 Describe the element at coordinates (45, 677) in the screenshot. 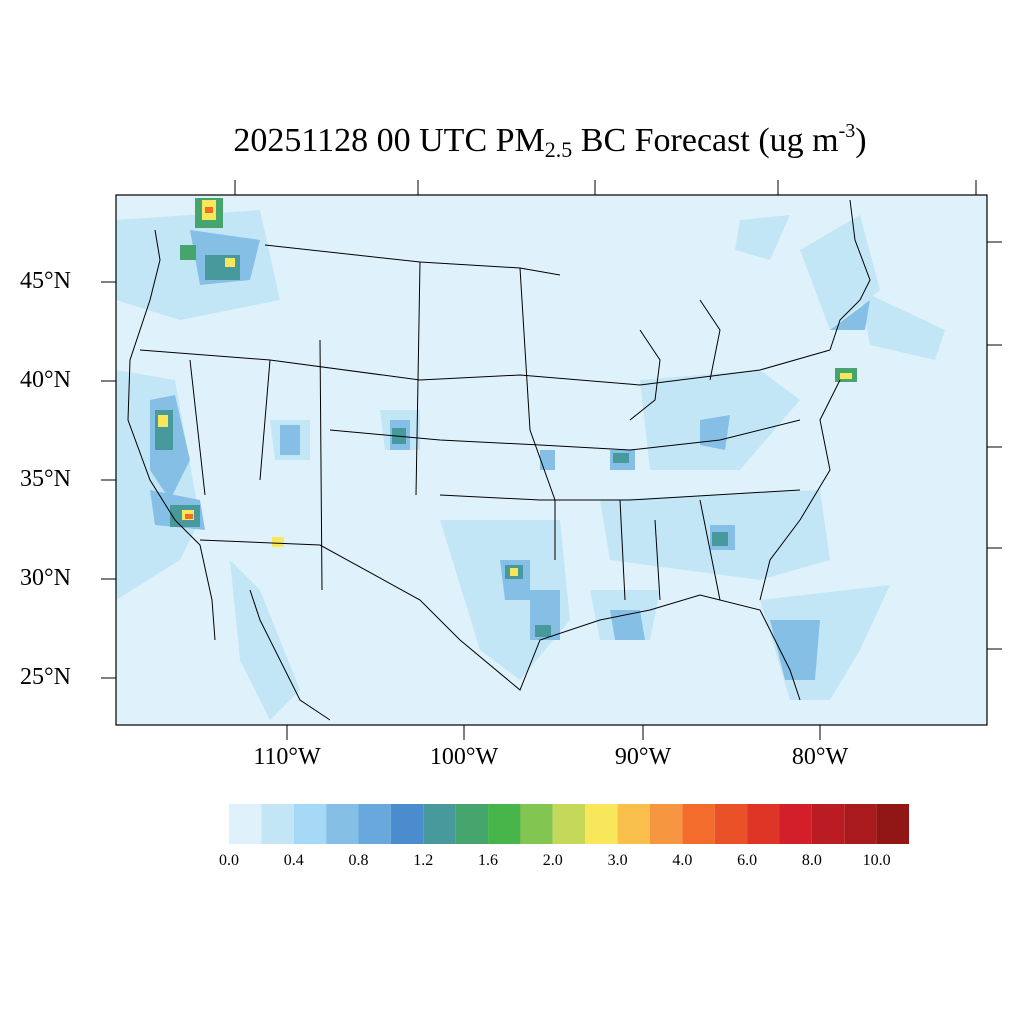

I see `lat-label: 25°N` at that location.